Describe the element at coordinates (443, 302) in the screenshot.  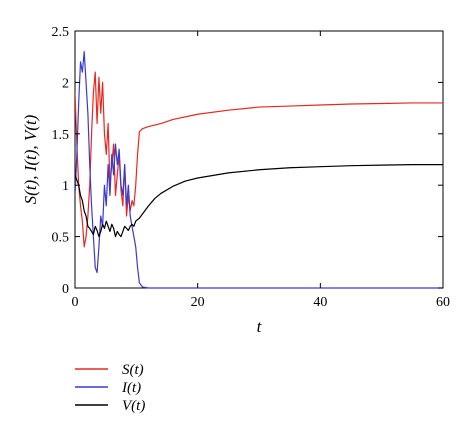
I see `x-tick-label: 60` at that location.